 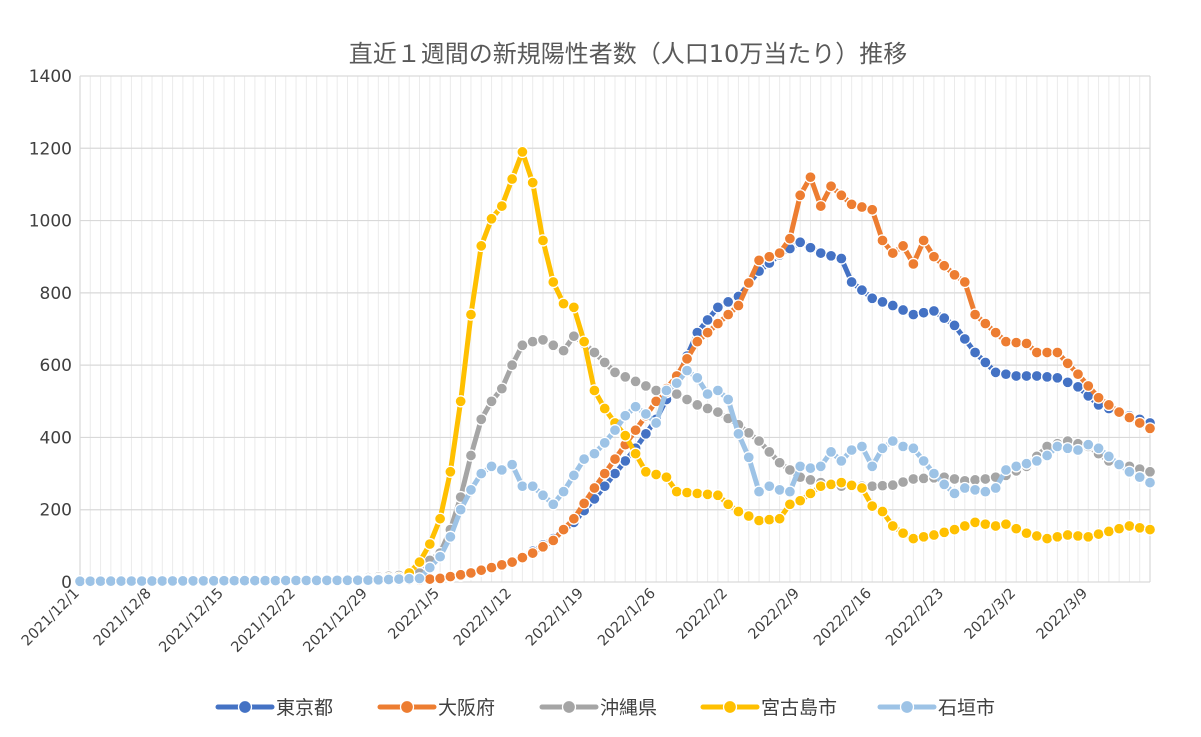 I want to click on x-tick-label: 2022/1/5, so click(x=414, y=614).